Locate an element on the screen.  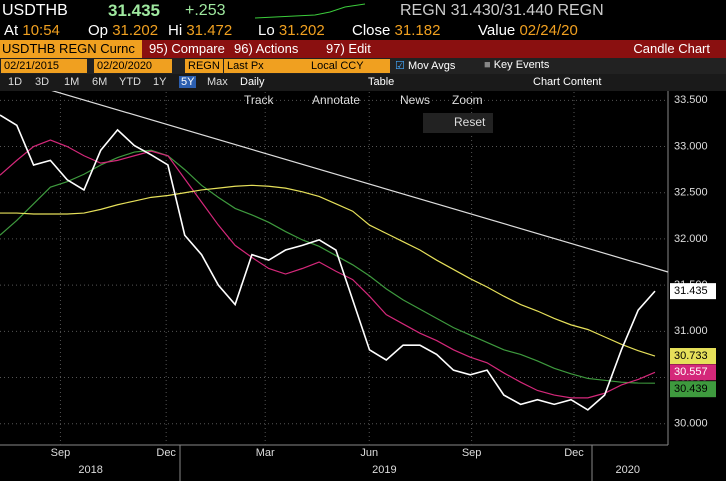
ticker: USDTHB is located at coordinates (35, 10).